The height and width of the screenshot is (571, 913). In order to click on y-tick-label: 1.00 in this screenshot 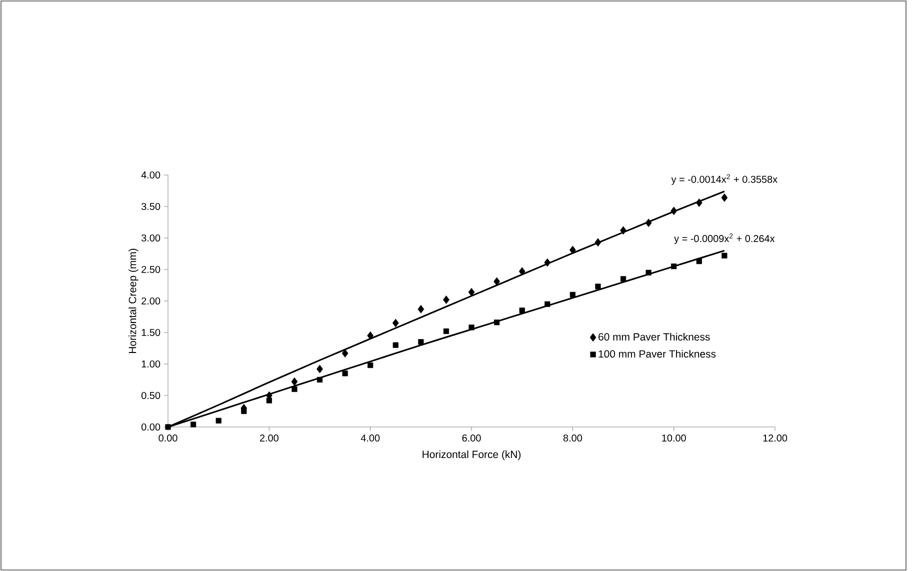, I will do `click(151, 364)`.